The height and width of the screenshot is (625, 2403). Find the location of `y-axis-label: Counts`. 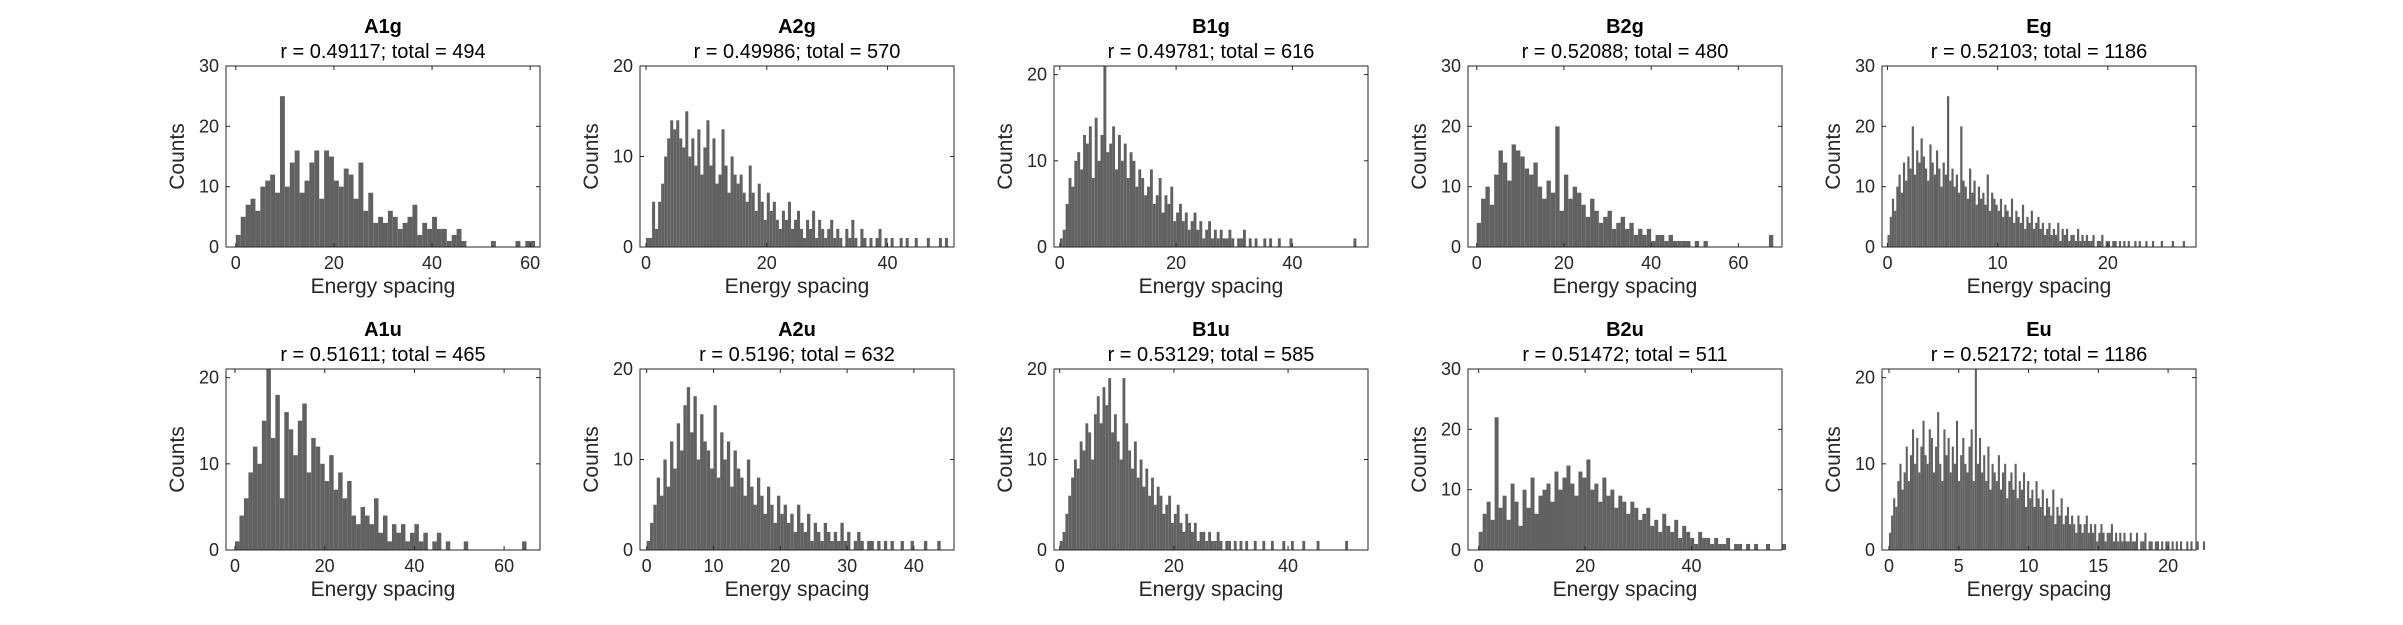

y-axis-label: Counts is located at coordinates (177, 459).